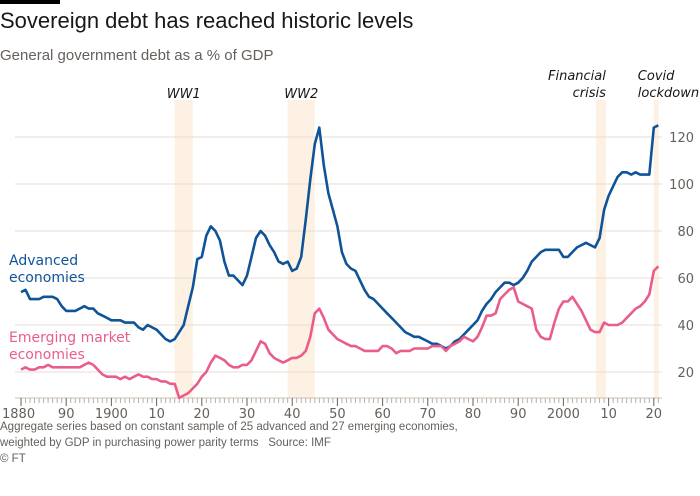 The height and width of the screenshot is (496, 700). What do you see at coordinates (685, 326) in the screenshot?
I see `y-tick-label: 40` at bounding box center [685, 326].